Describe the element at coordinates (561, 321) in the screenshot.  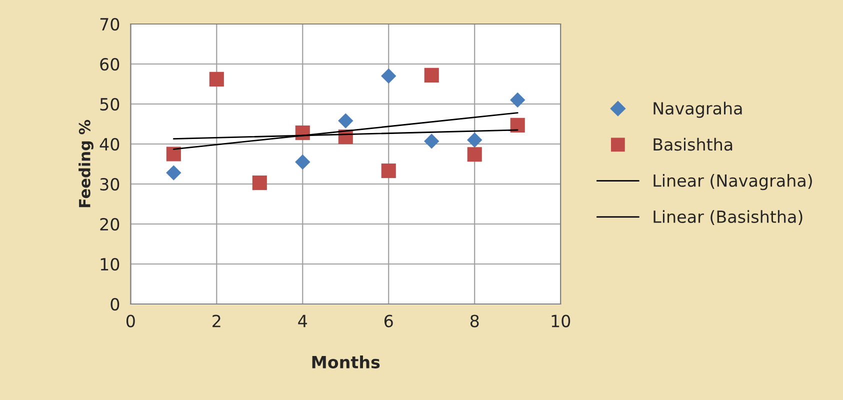
I see `x-tick-label: 10` at that location.